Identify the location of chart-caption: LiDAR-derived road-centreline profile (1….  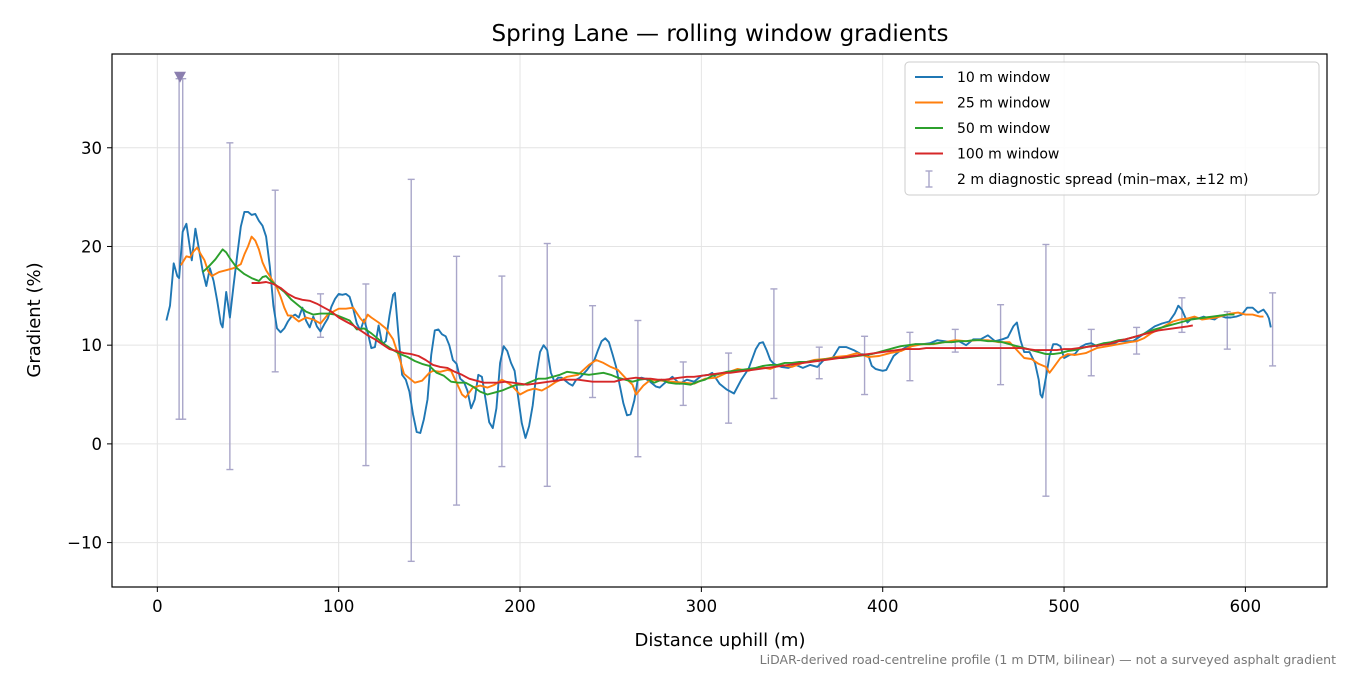
(1048, 659).